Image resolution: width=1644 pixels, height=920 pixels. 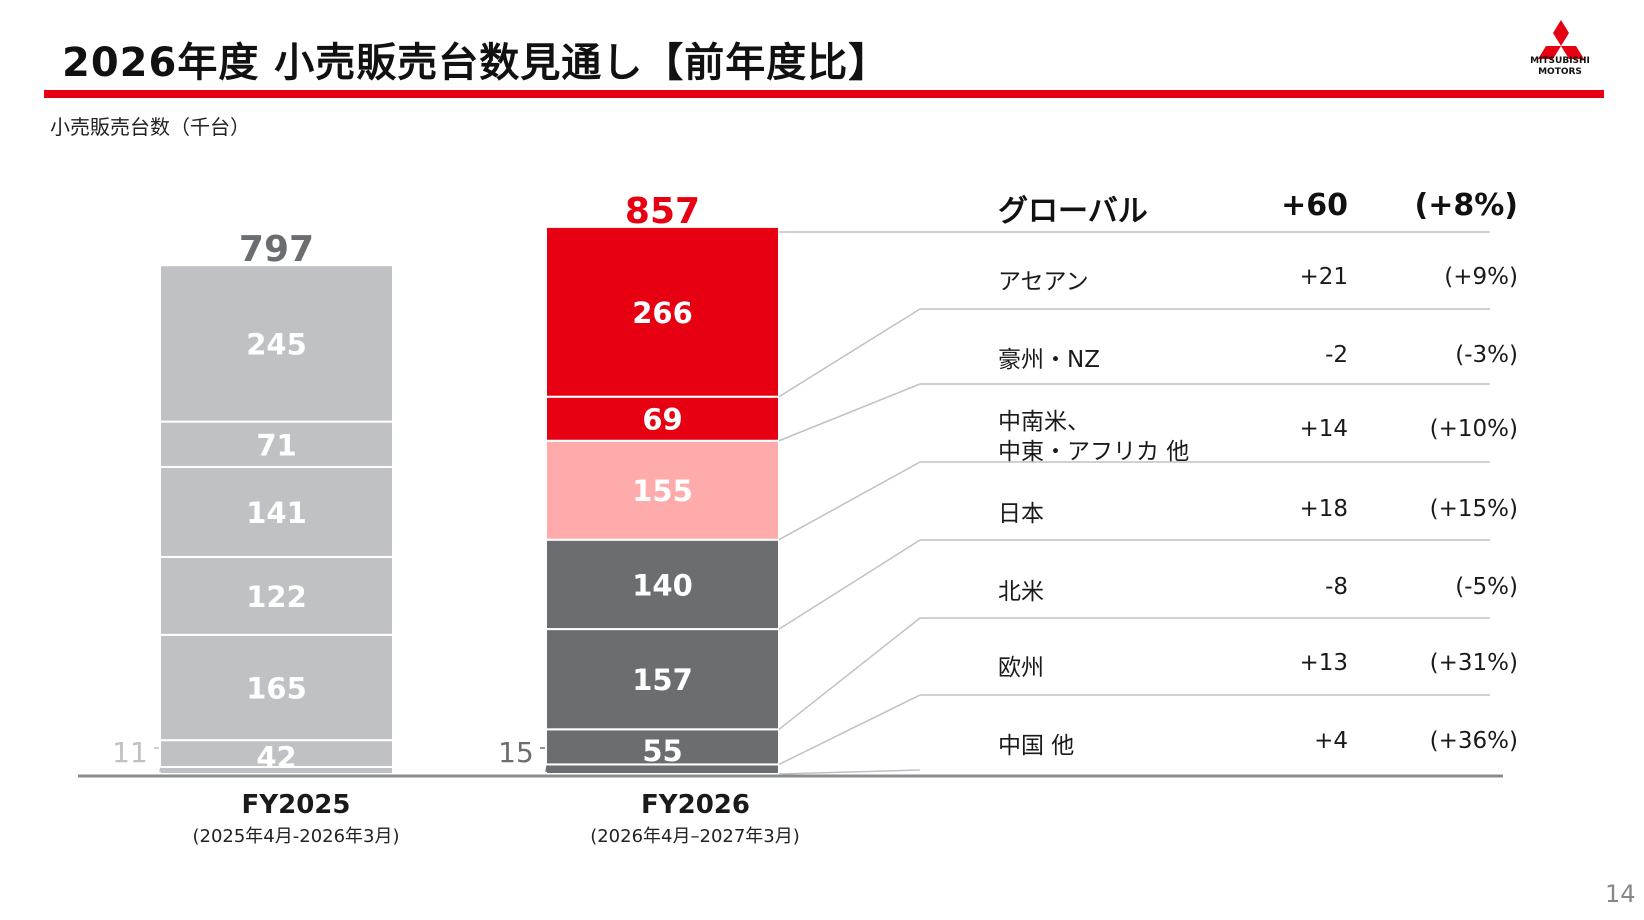 What do you see at coordinates (662, 420) in the screenshot?
I see `data-label-fy2026-5: 69` at bounding box center [662, 420].